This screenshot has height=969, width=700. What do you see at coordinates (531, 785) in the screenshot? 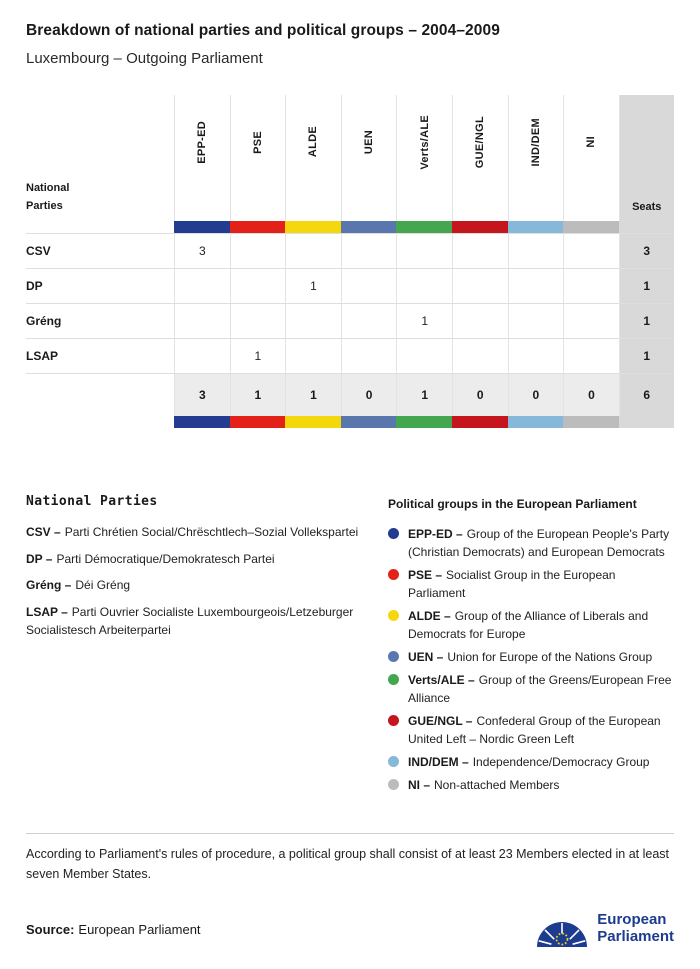
I see `legend-item-ni: NI – Non-attached Members` at bounding box center [531, 785].